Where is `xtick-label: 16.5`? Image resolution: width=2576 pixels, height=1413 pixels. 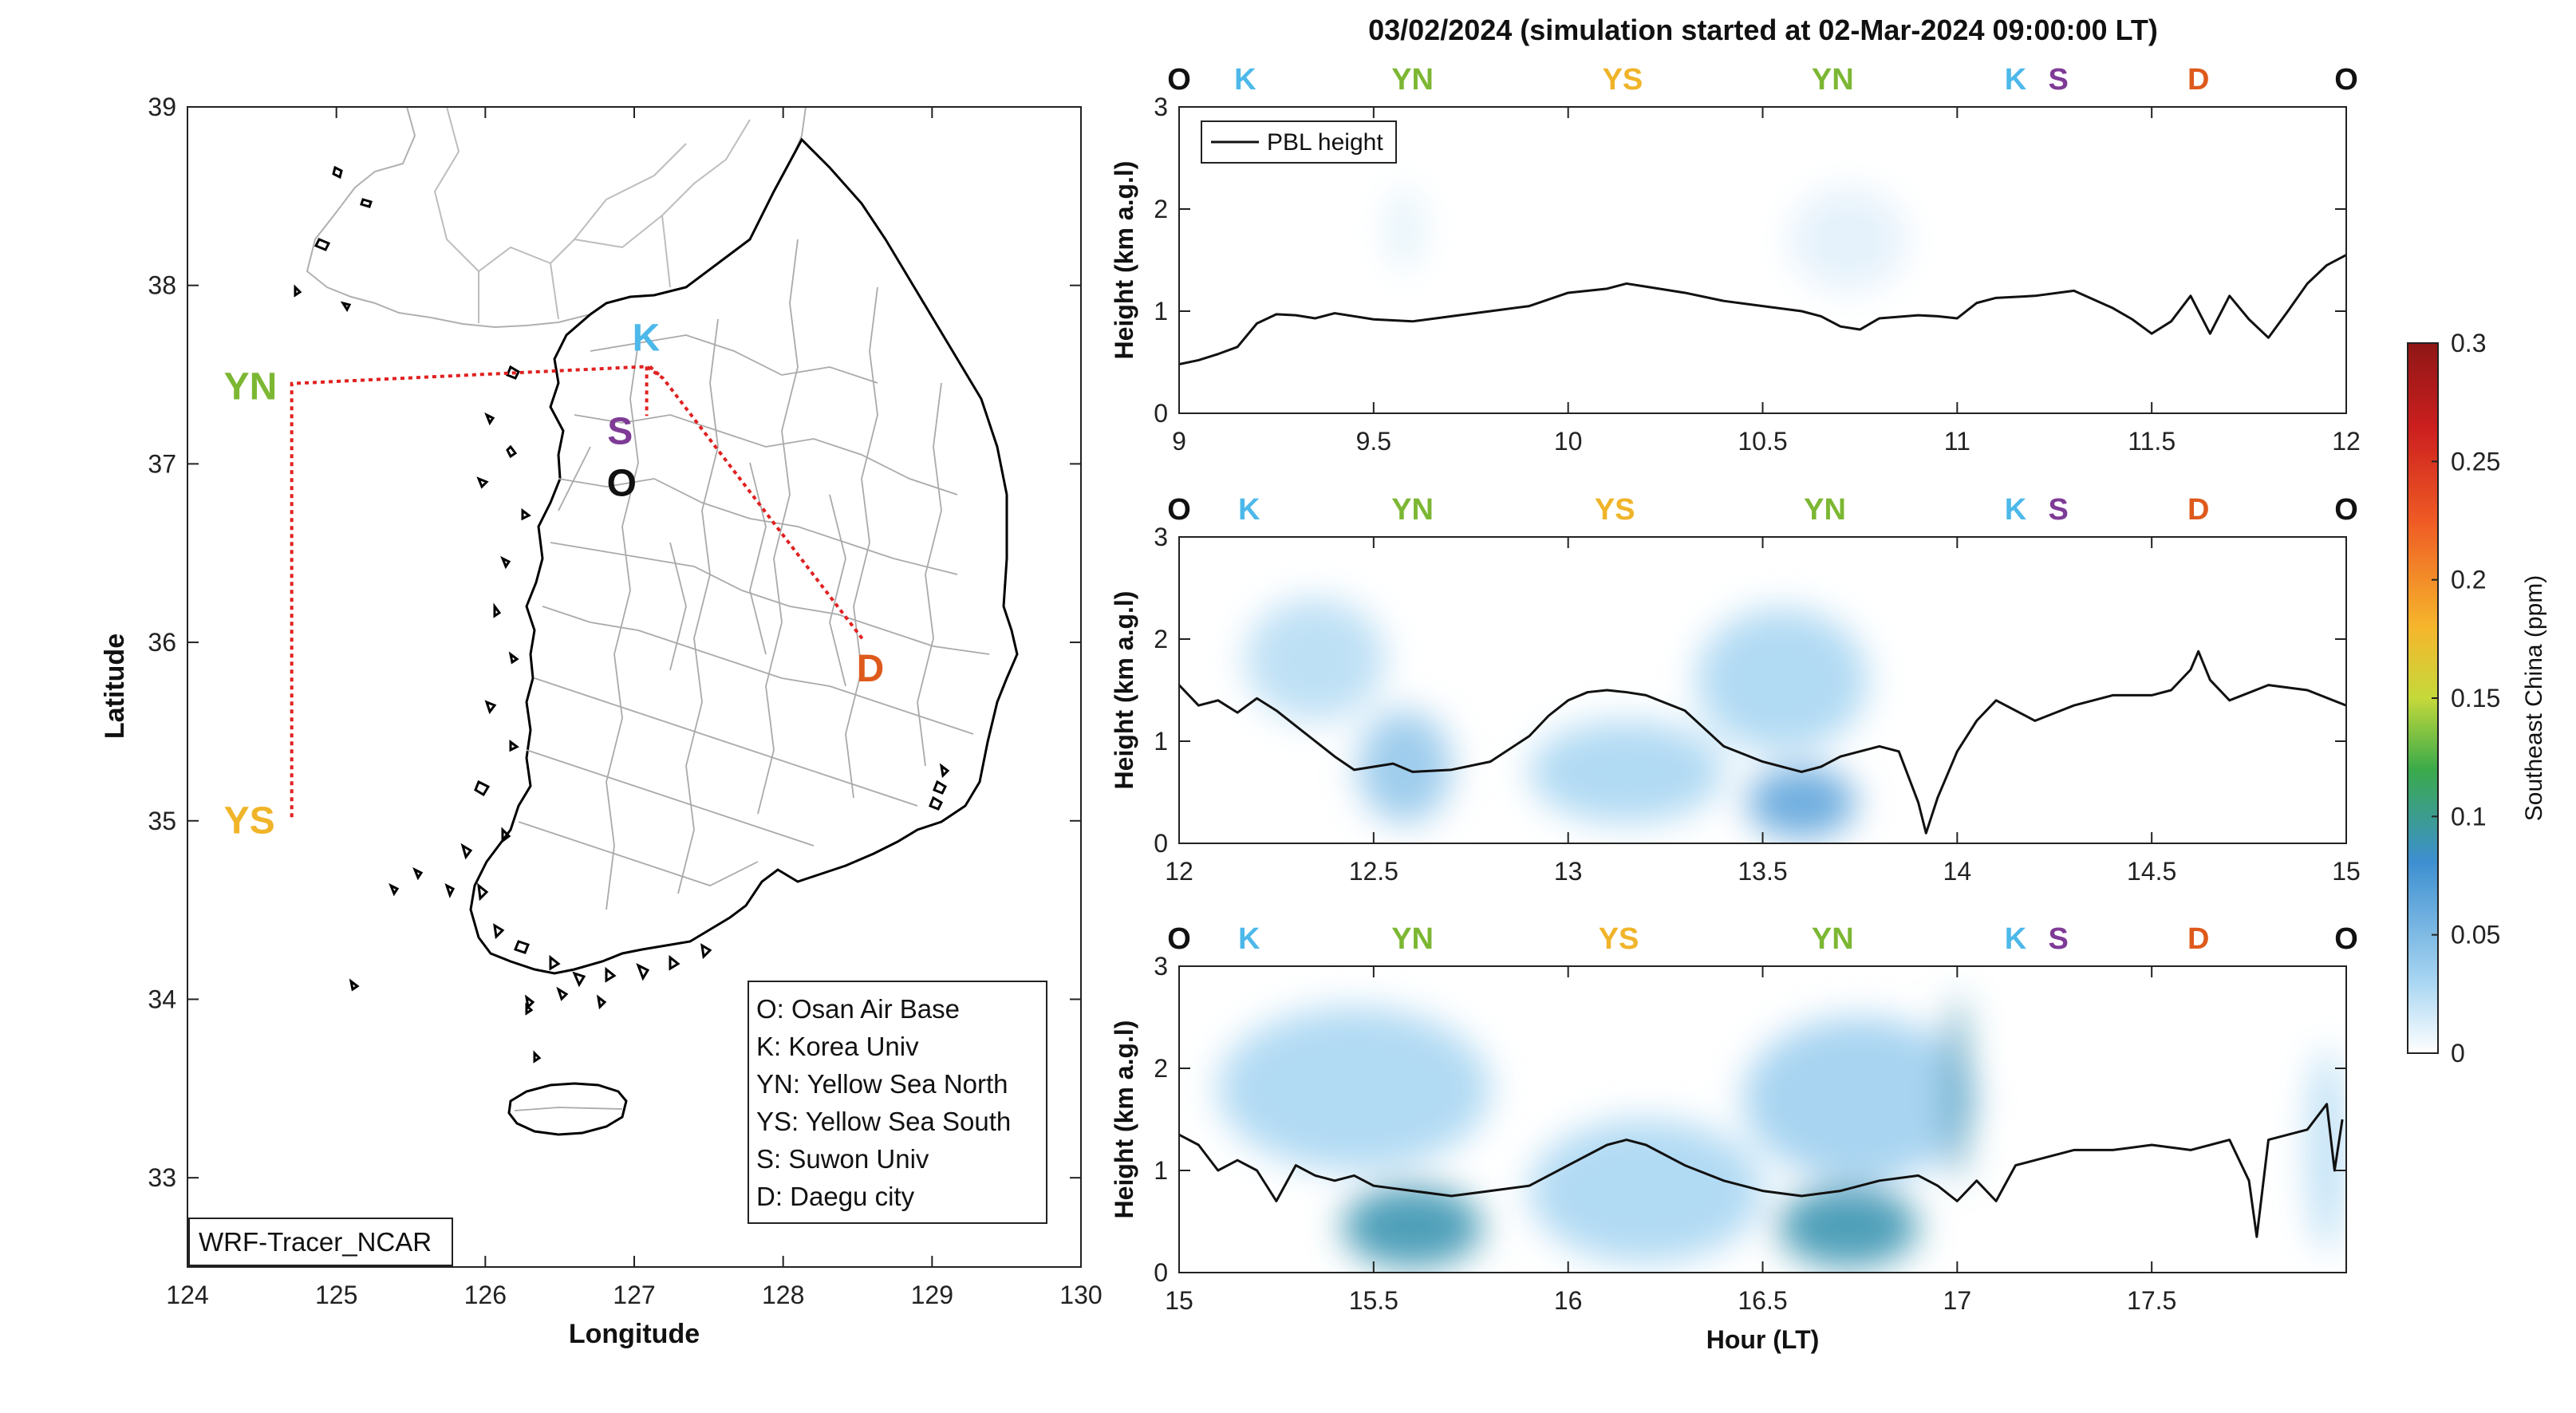
xtick-label: 16.5 is located at coordinates (1763, 1300).